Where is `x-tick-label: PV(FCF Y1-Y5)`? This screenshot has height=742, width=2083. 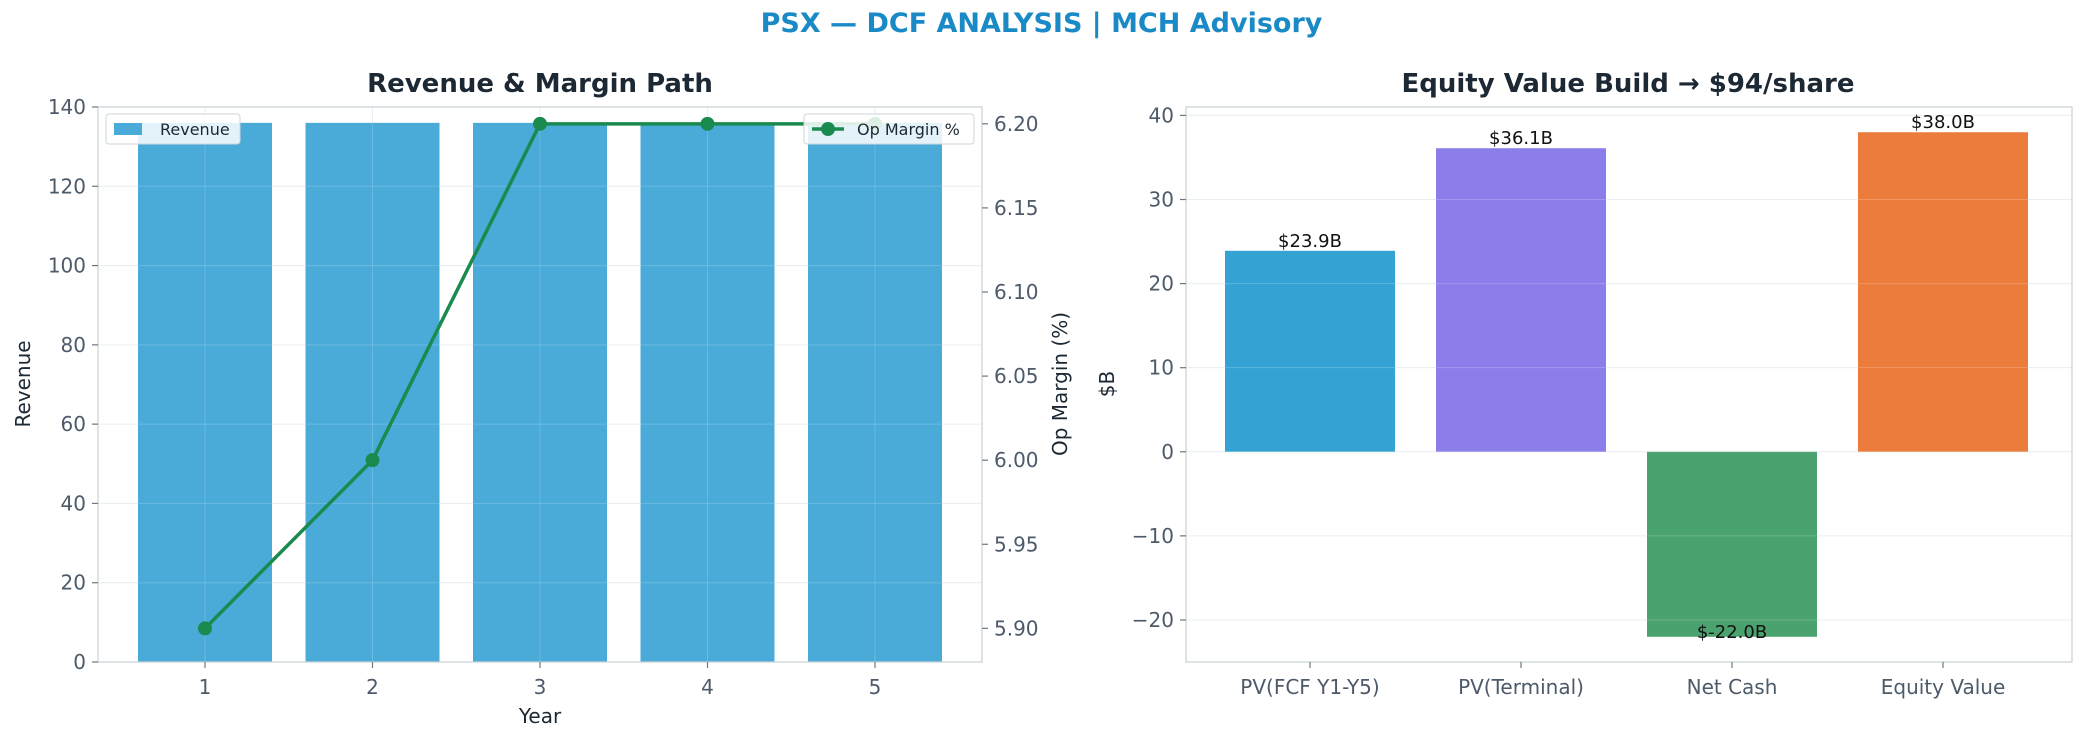 x-tick-label: PV(FCF Y1-Y5) is located at coordinates (1309, 687).